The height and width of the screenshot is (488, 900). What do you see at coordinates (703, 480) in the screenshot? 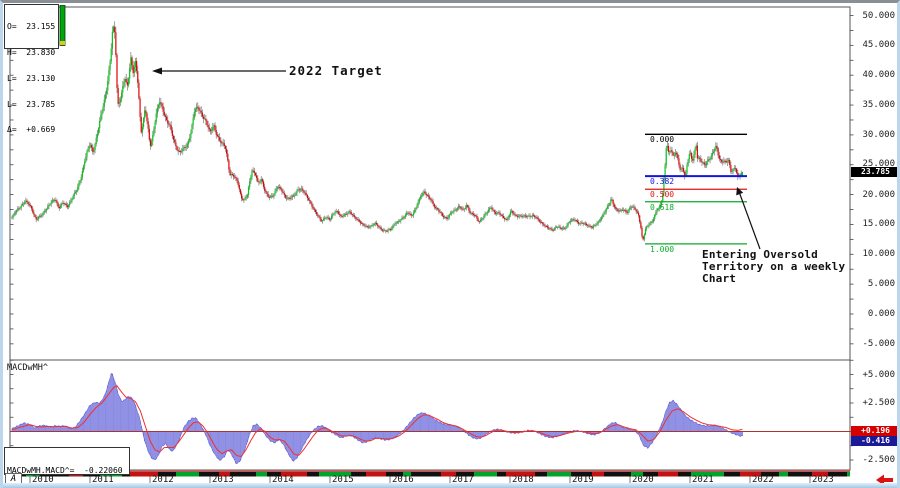
I see `timeline-year-label: 2021` at bounding box center [703, 480].